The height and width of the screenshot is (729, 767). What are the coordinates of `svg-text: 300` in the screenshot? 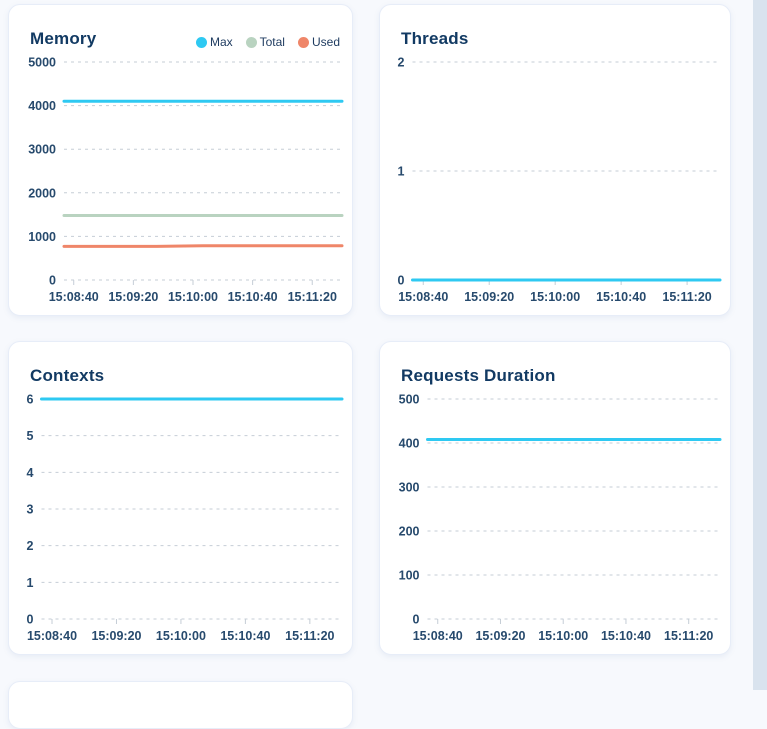 It's located at (409, 488).